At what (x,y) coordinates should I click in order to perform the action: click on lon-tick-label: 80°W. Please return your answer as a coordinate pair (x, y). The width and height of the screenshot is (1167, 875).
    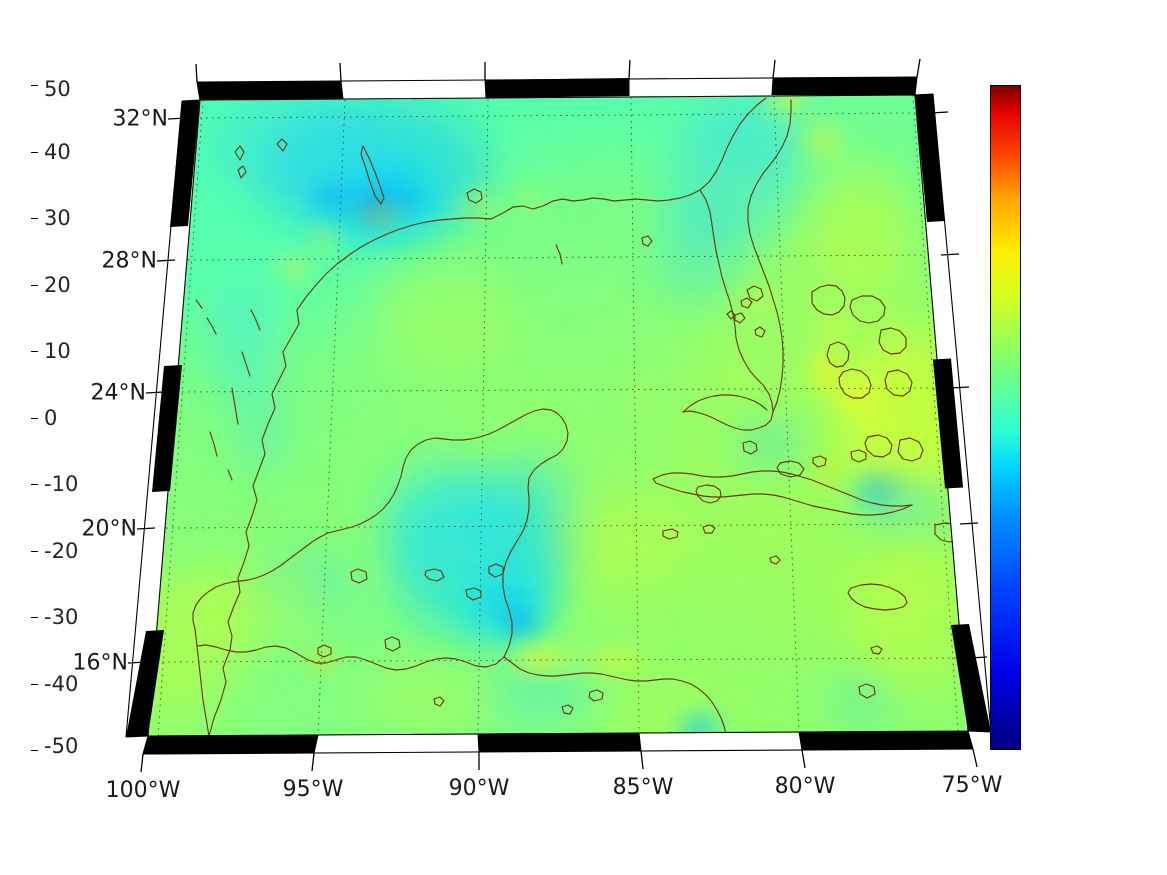
    Looking at the image, I should click on (805, 786).